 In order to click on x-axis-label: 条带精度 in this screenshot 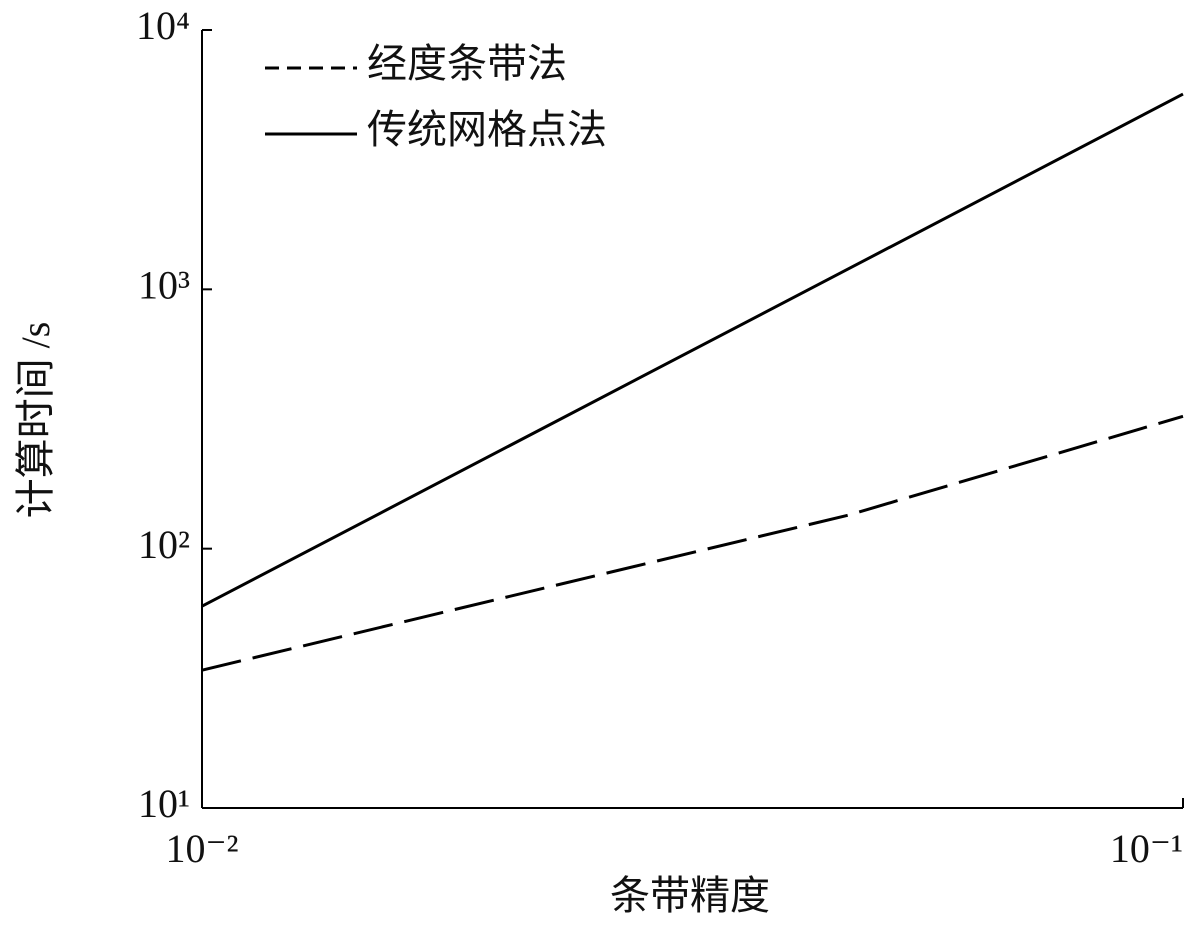, I will do `click(690, 895)`.